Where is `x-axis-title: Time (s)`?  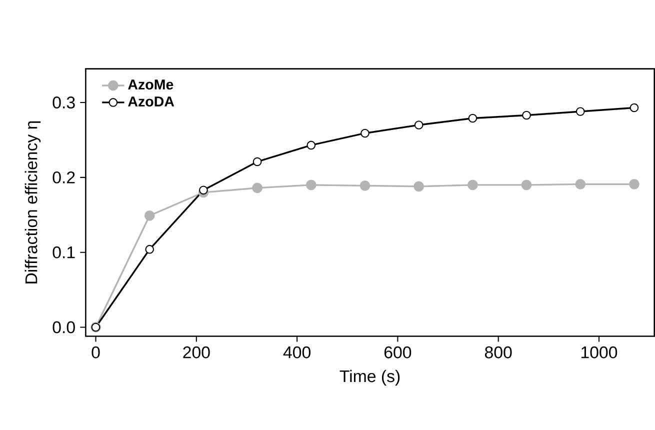 x-axis-title: Time (s) is located at coordinates (370, 378).